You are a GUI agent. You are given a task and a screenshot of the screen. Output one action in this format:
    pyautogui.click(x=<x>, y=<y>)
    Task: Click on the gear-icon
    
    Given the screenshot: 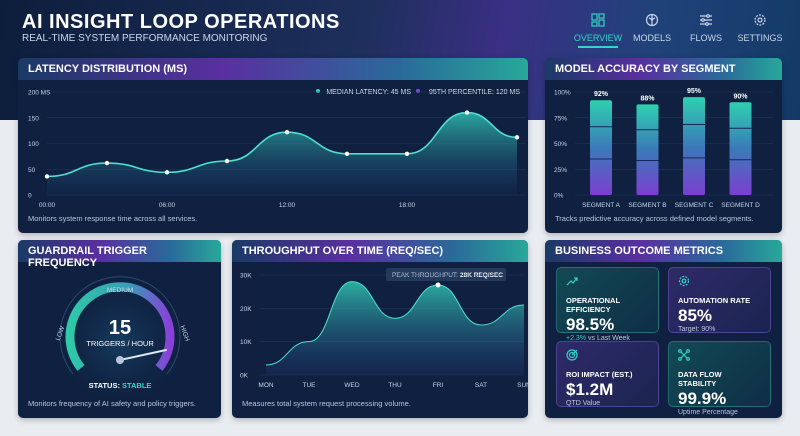 What is the action you would take?
    pyautogui.click(x=684, y=281)
    